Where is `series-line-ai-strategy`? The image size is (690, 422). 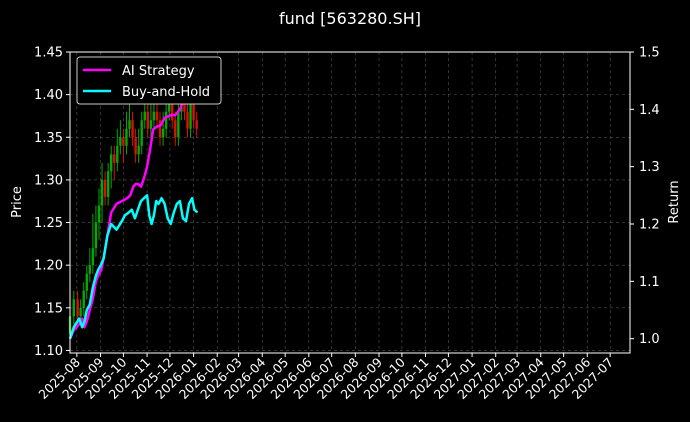
series-line-ai-strategy is located at coordinates (130, 215).